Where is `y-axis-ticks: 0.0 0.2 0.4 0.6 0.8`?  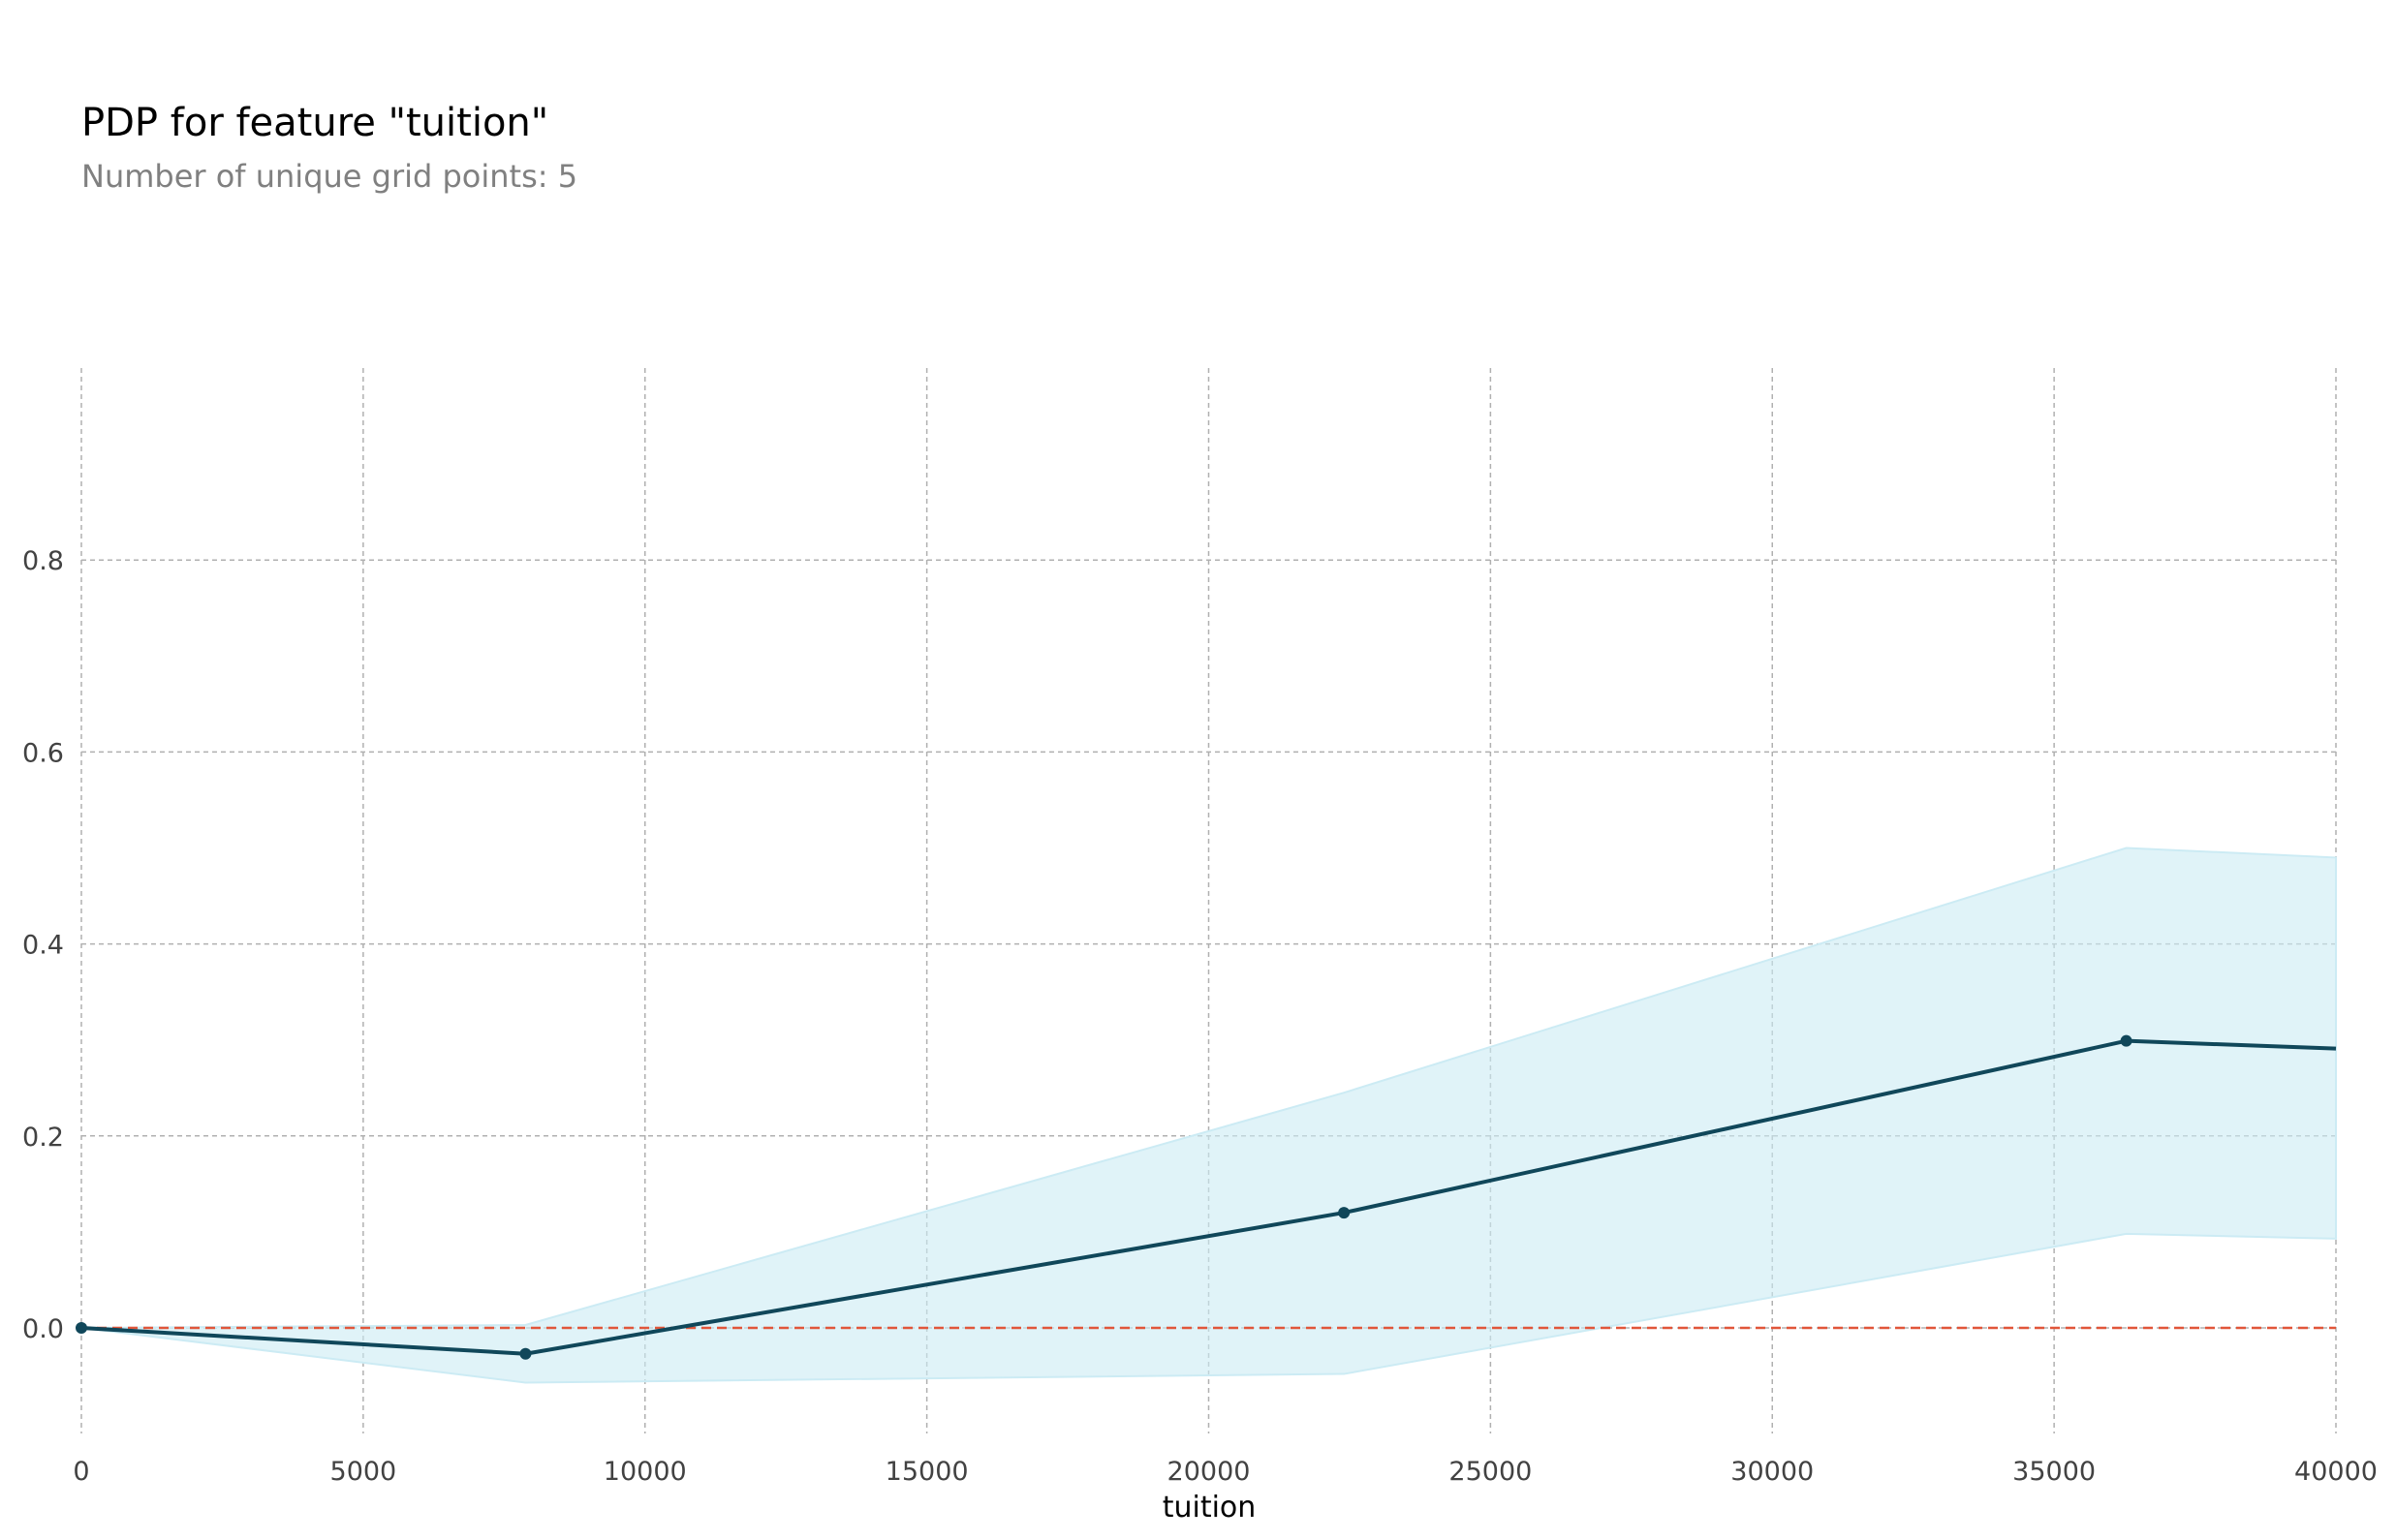 y-axis-ticks: 0.0 0.2 0.4 0.6 0.8 is located at coordinates (43, 945).